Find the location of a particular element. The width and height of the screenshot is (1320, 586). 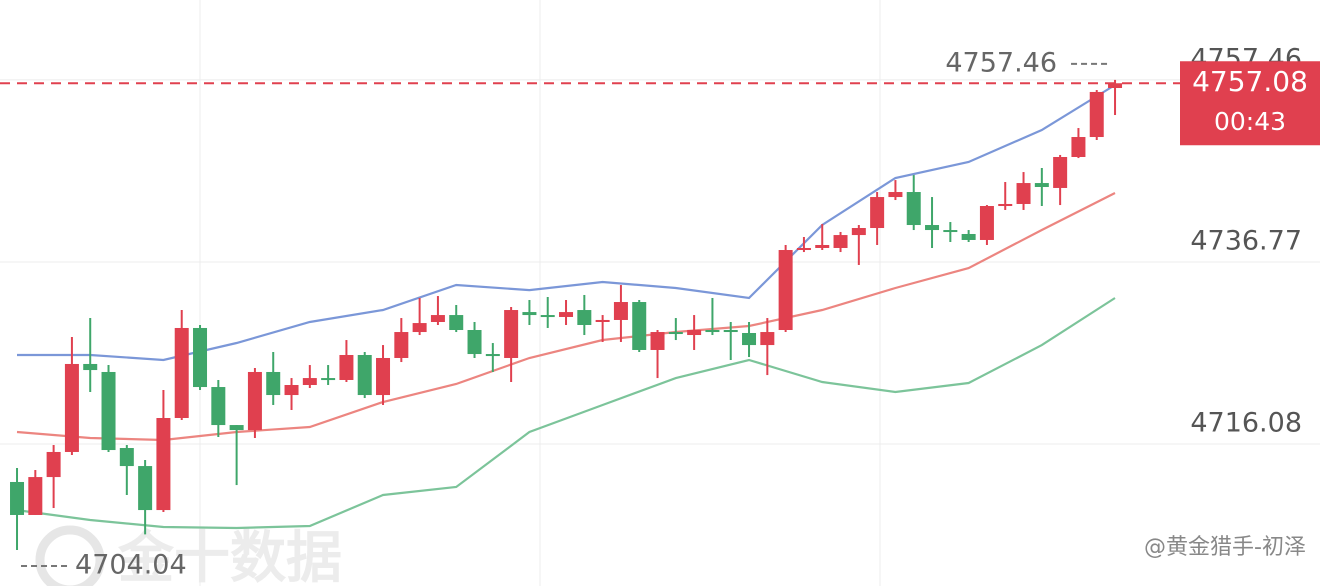

y-tick-label: 4736.77 is located at coordinates (1246, 240).